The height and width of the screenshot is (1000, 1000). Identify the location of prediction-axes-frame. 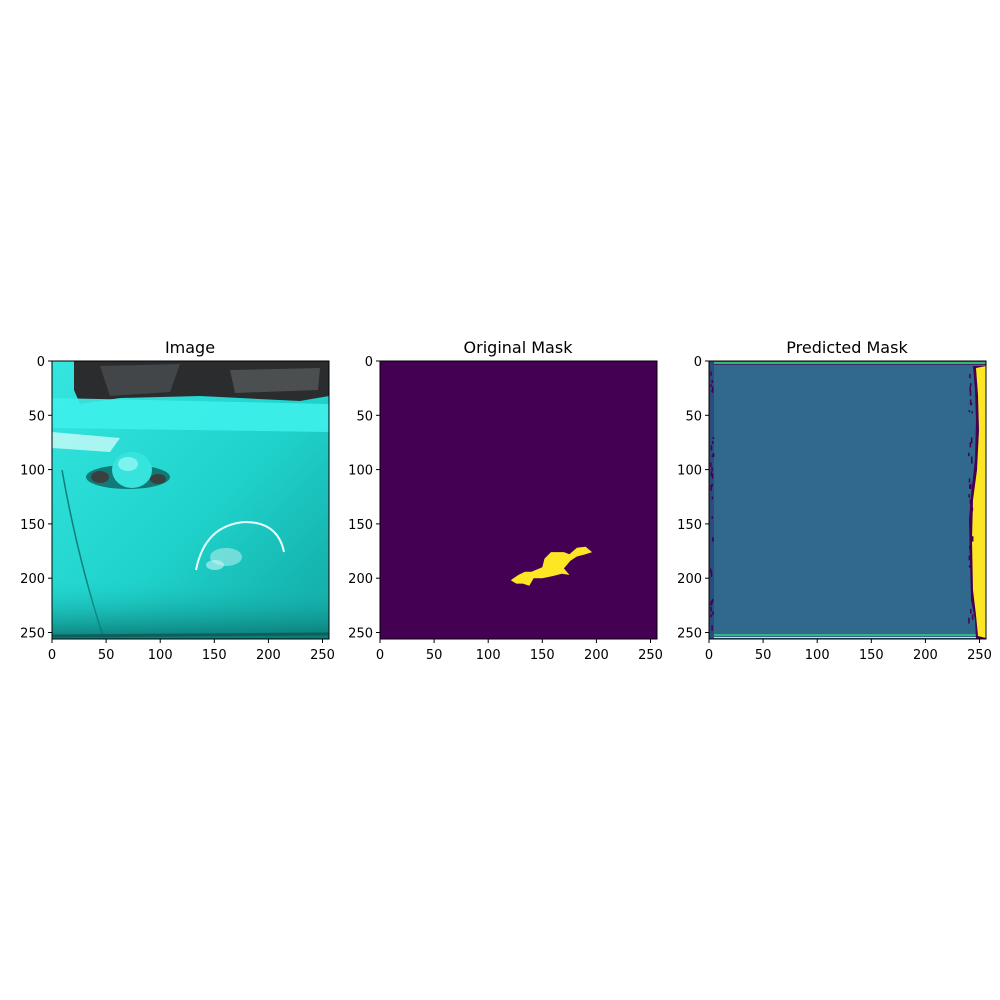
(847, 500).